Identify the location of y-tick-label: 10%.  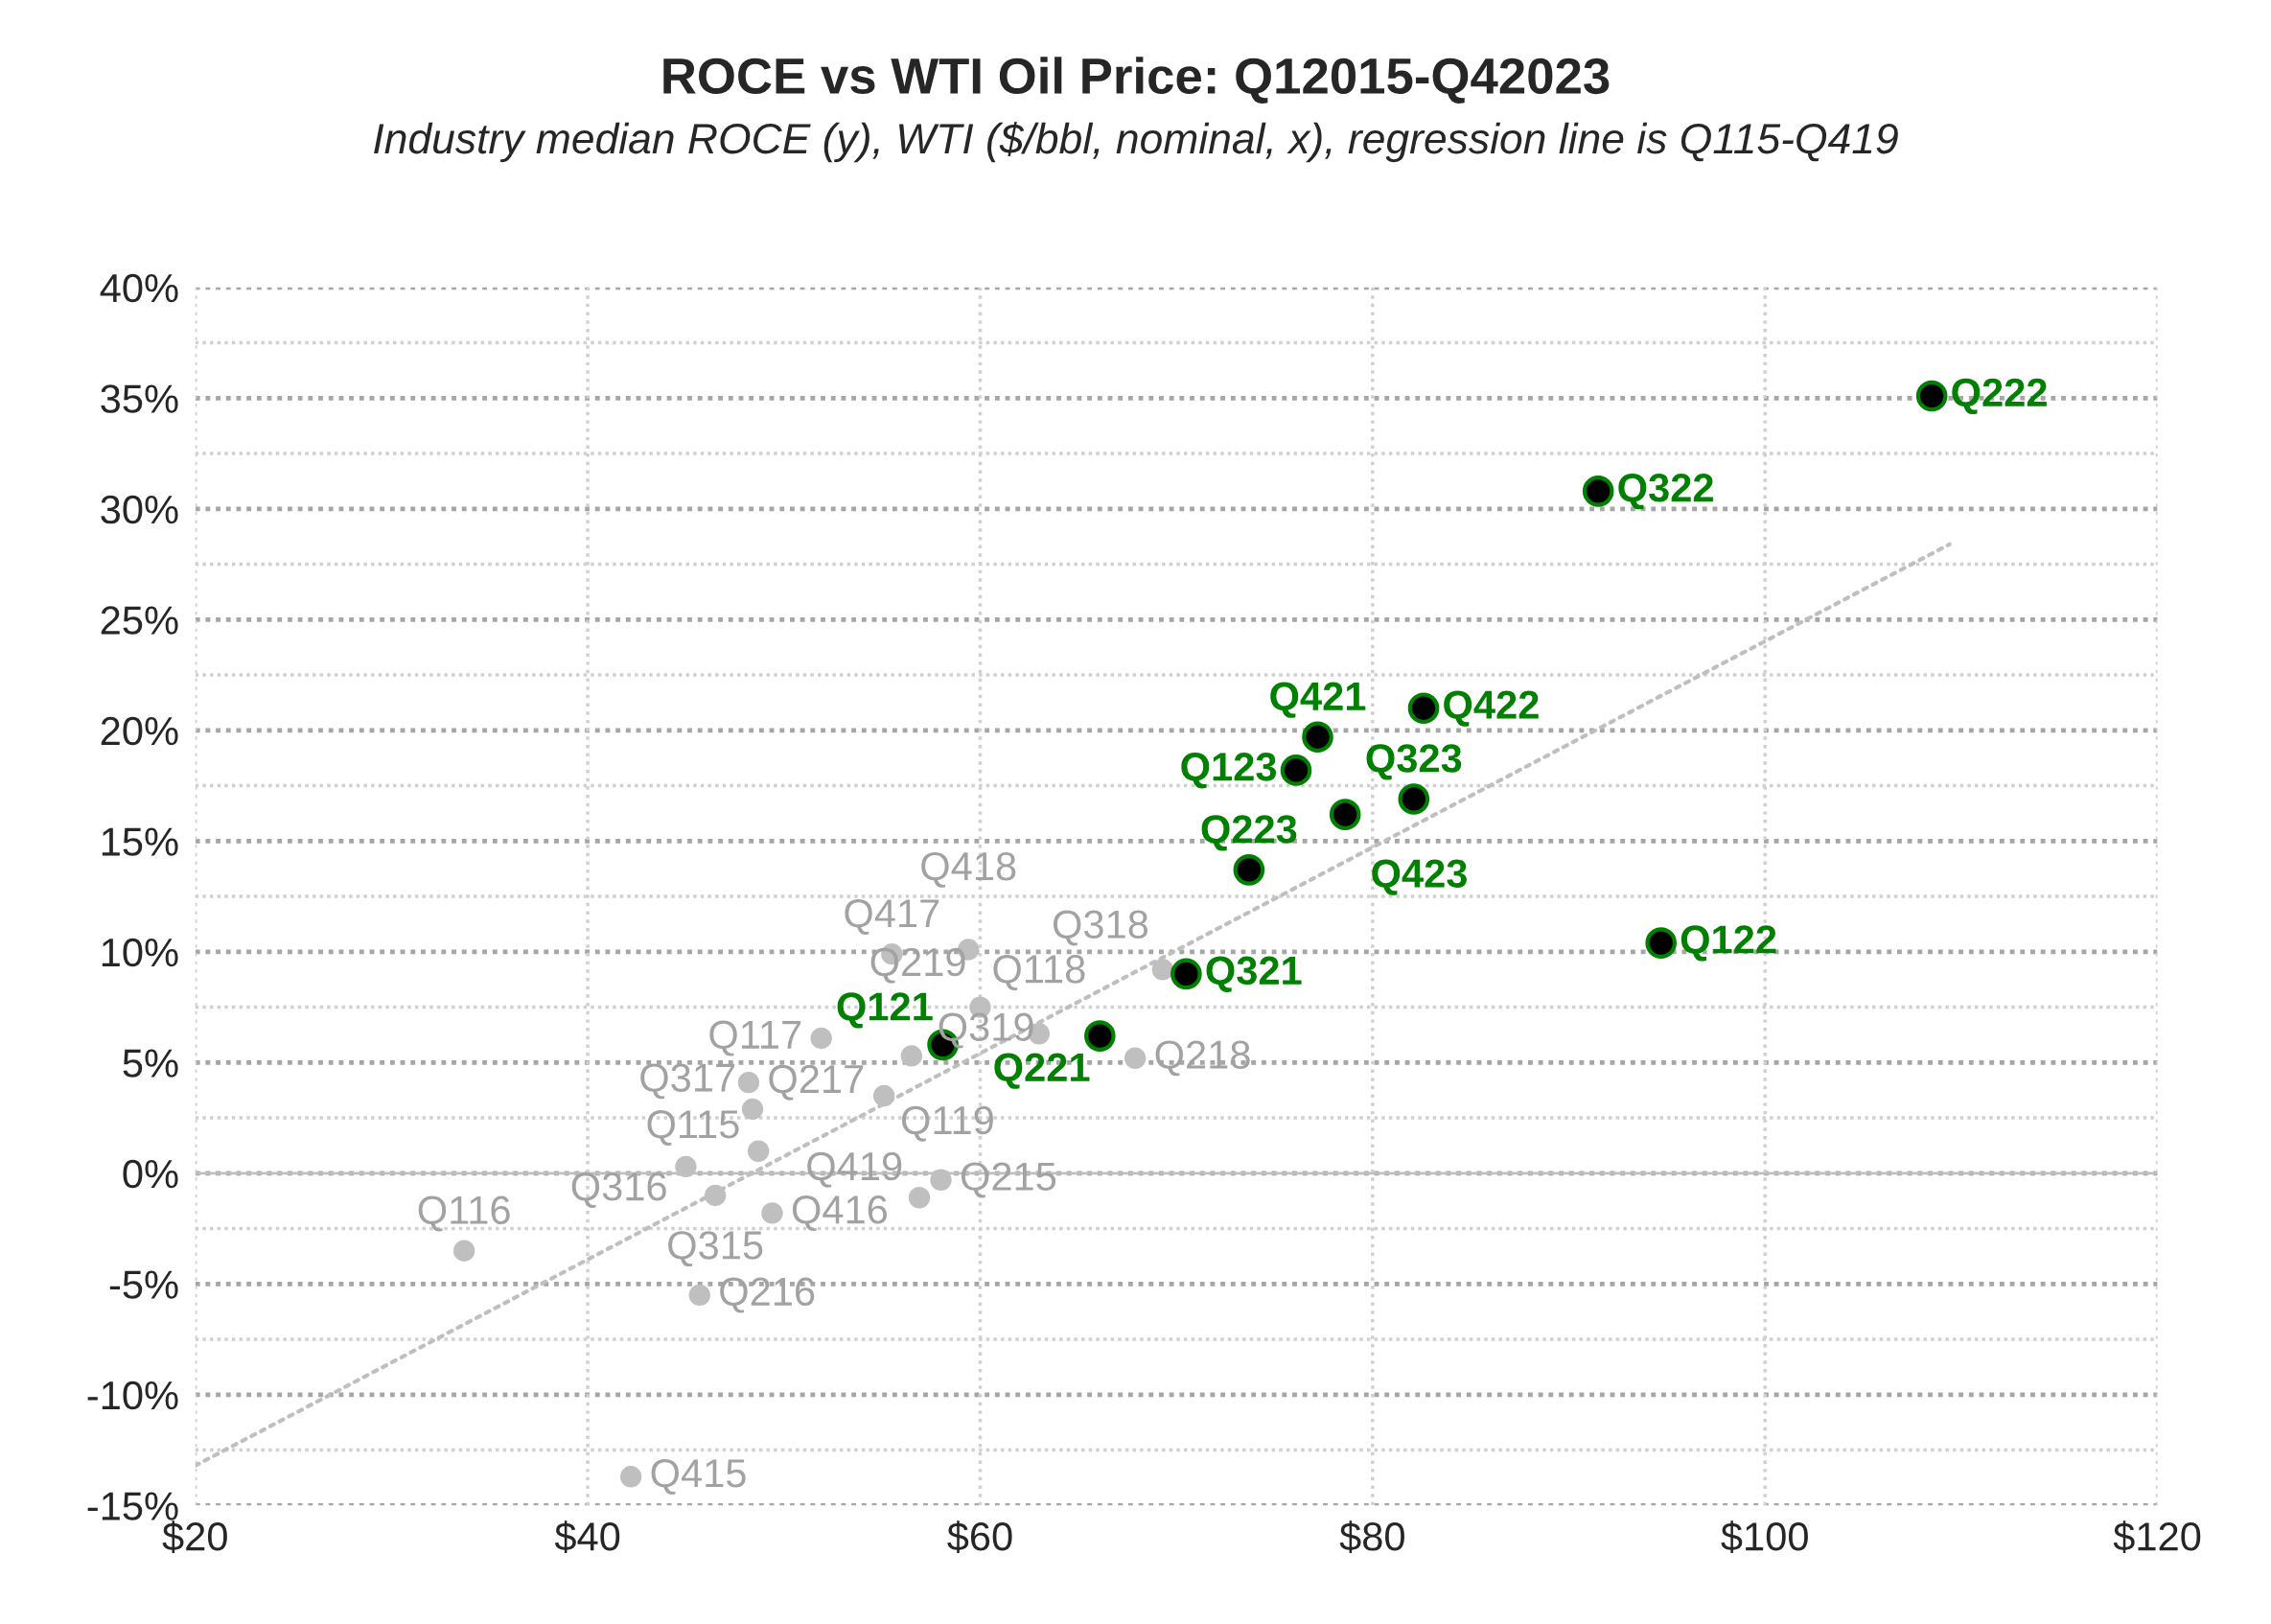
(140, 952).